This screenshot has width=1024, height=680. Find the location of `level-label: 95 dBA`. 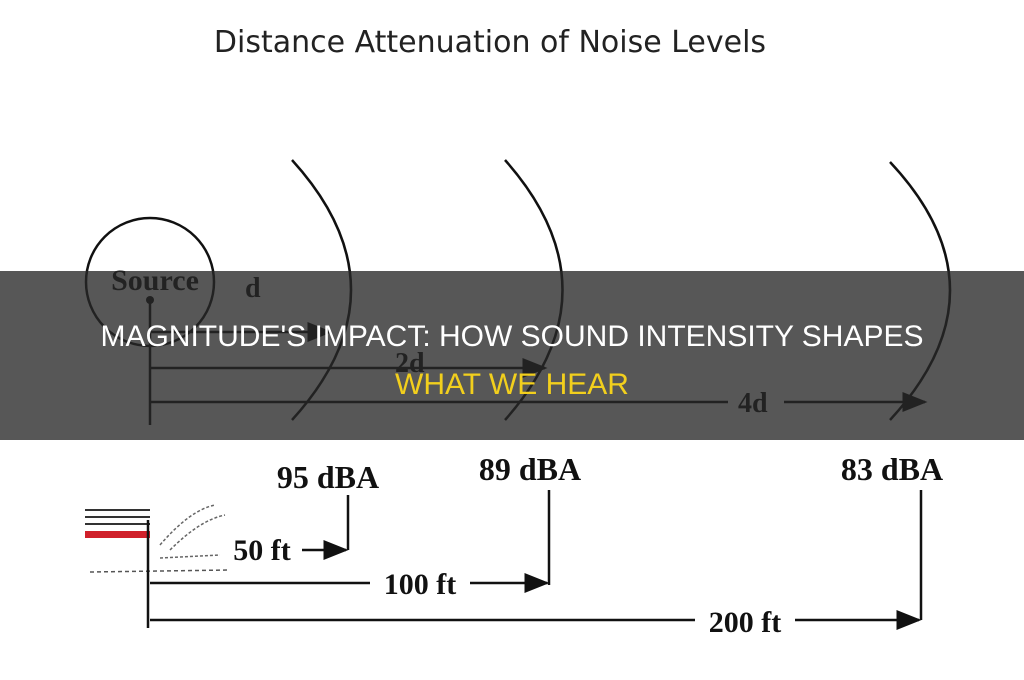

level-label: 95 dBA is located at coordinates (328, 477).